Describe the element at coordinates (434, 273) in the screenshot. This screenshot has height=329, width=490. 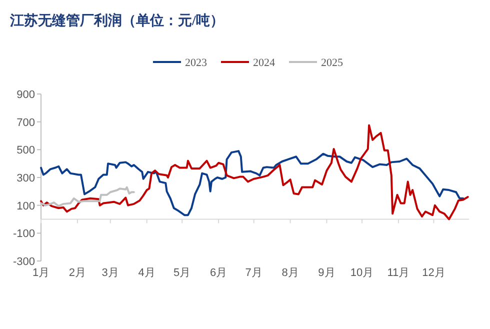
I see `x-tick-label: 12月` at that location.